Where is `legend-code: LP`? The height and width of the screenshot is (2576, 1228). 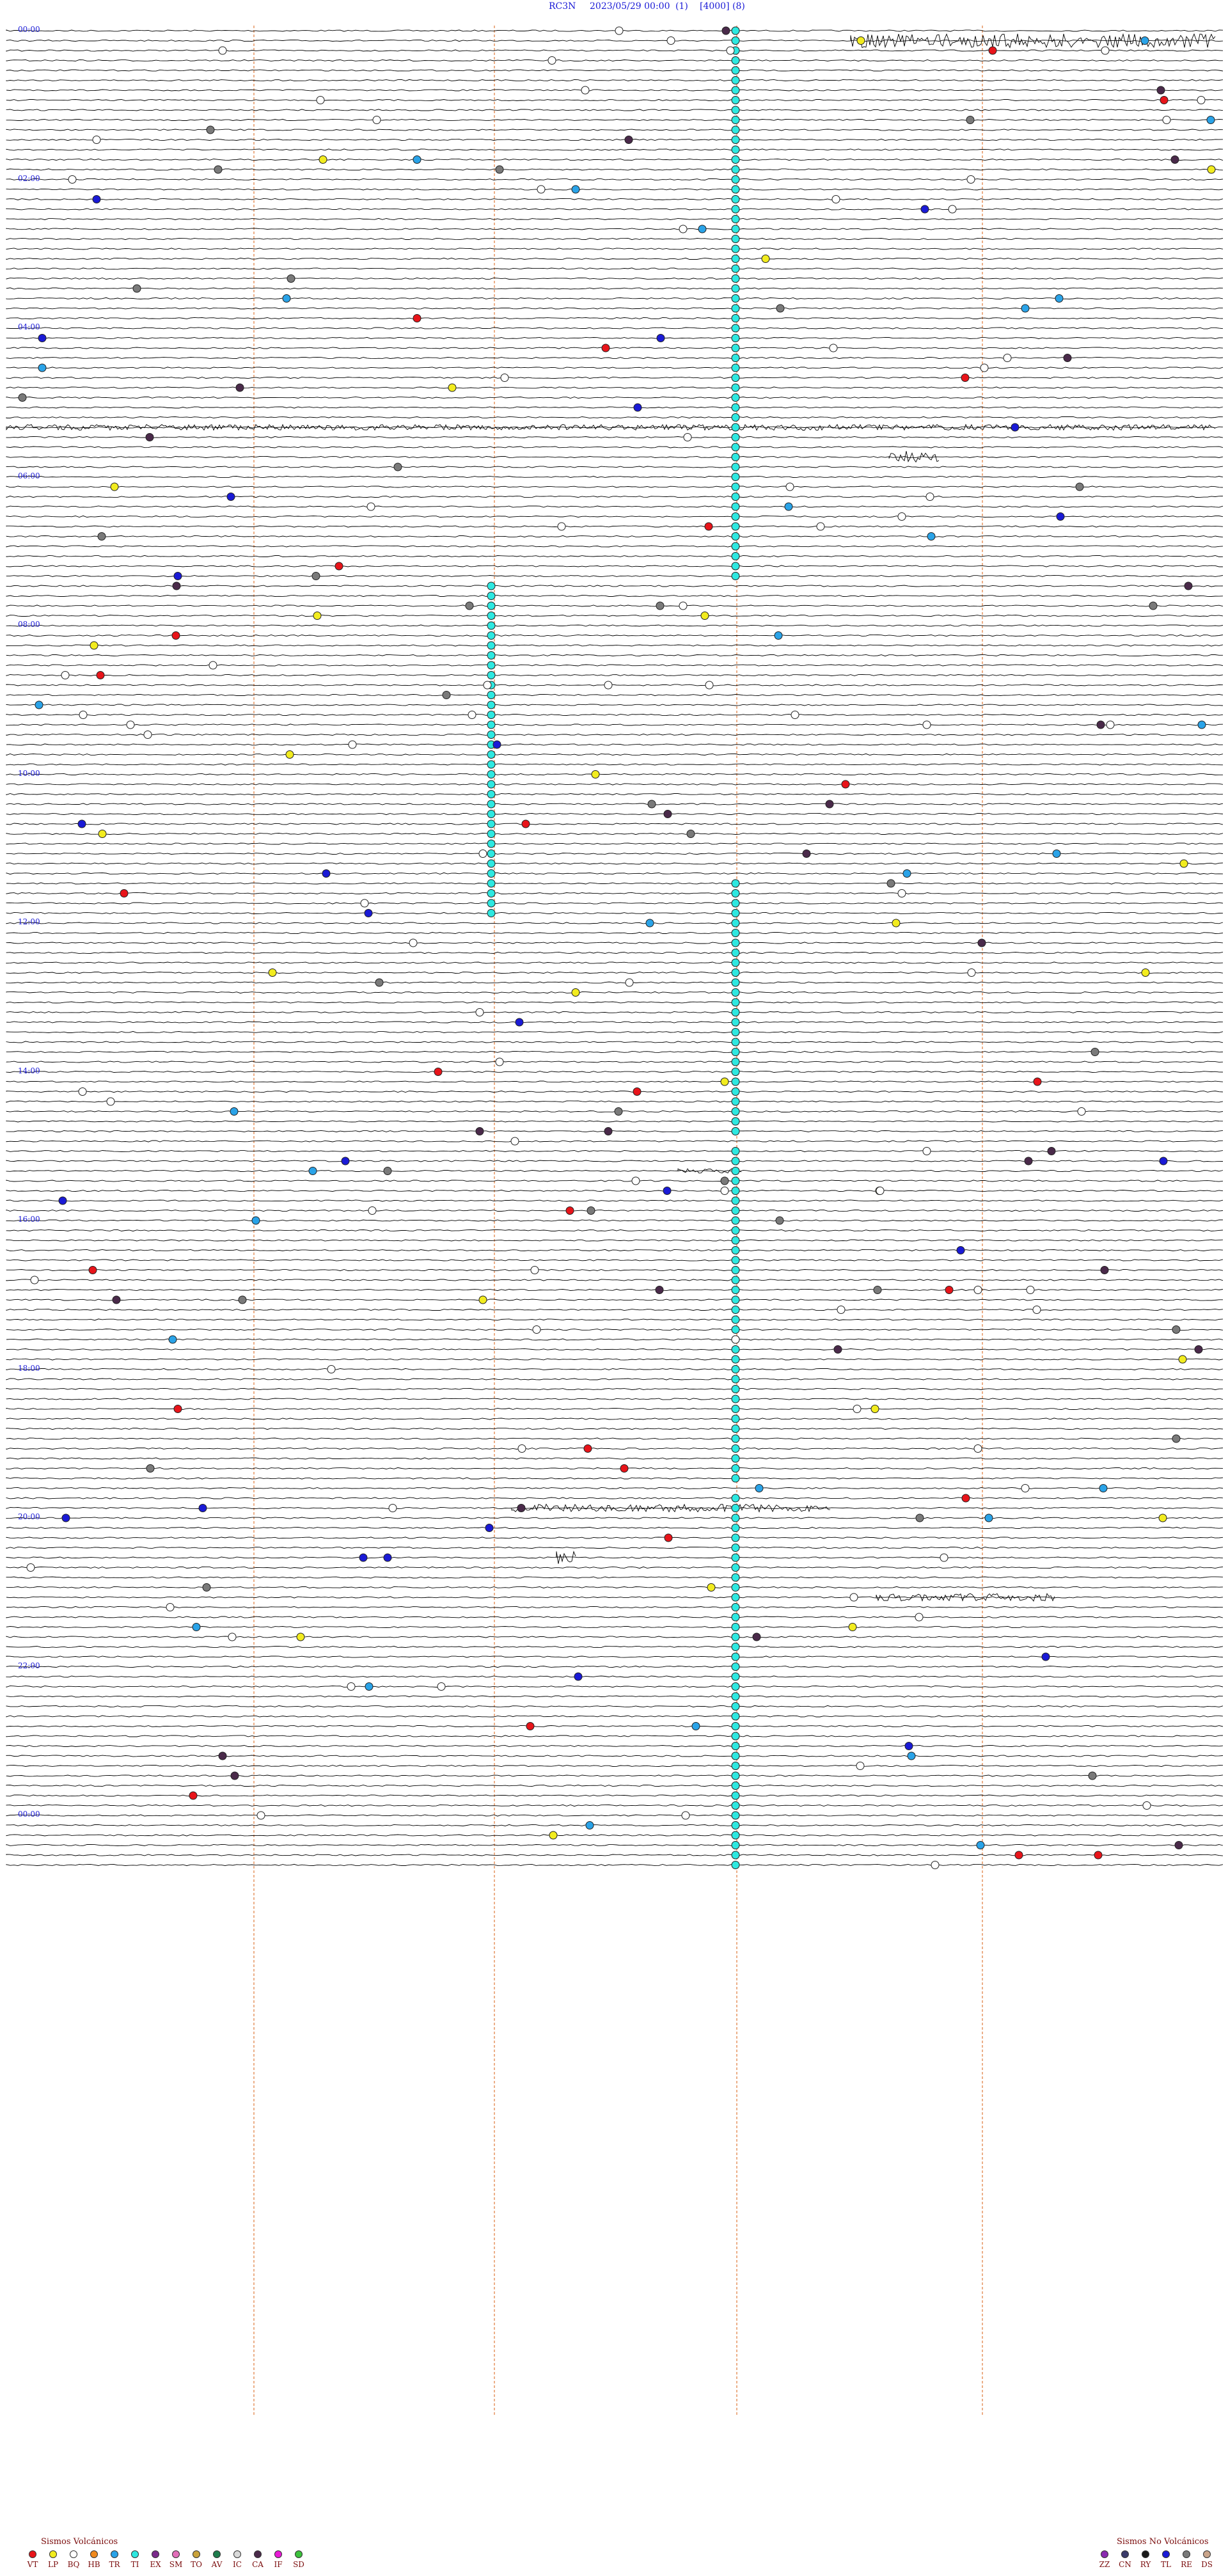
legend-code: LP is located at coordinates (53, 2564).